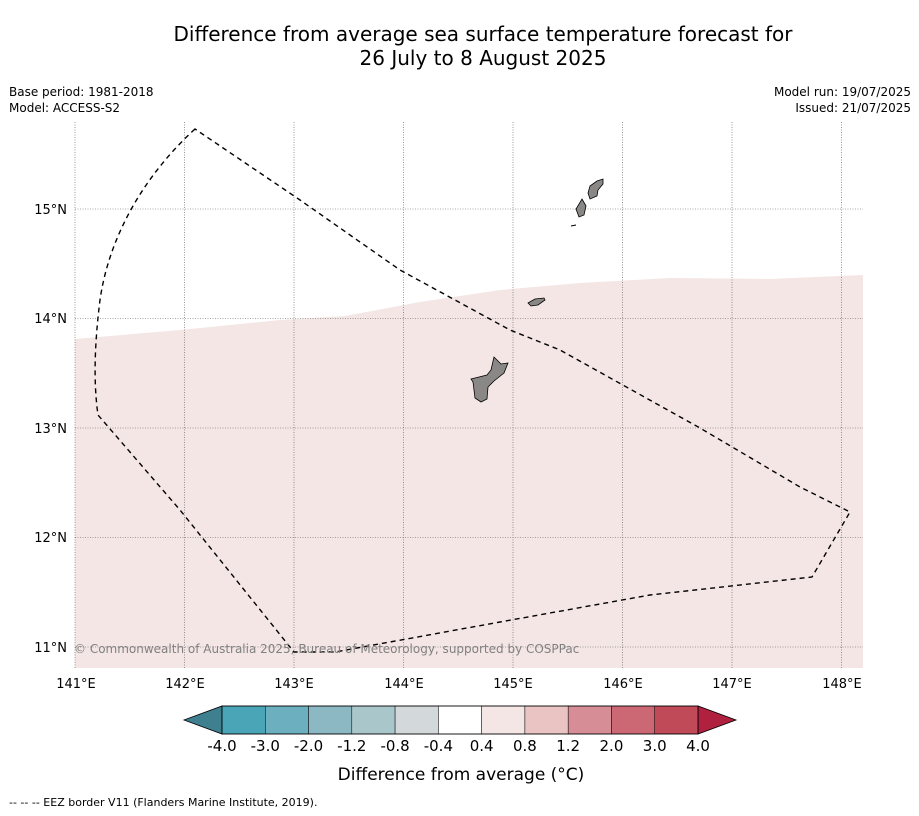  Describe the element at coordinates (573, 225) in the screenshot. I see `island-aguijan` at that location.